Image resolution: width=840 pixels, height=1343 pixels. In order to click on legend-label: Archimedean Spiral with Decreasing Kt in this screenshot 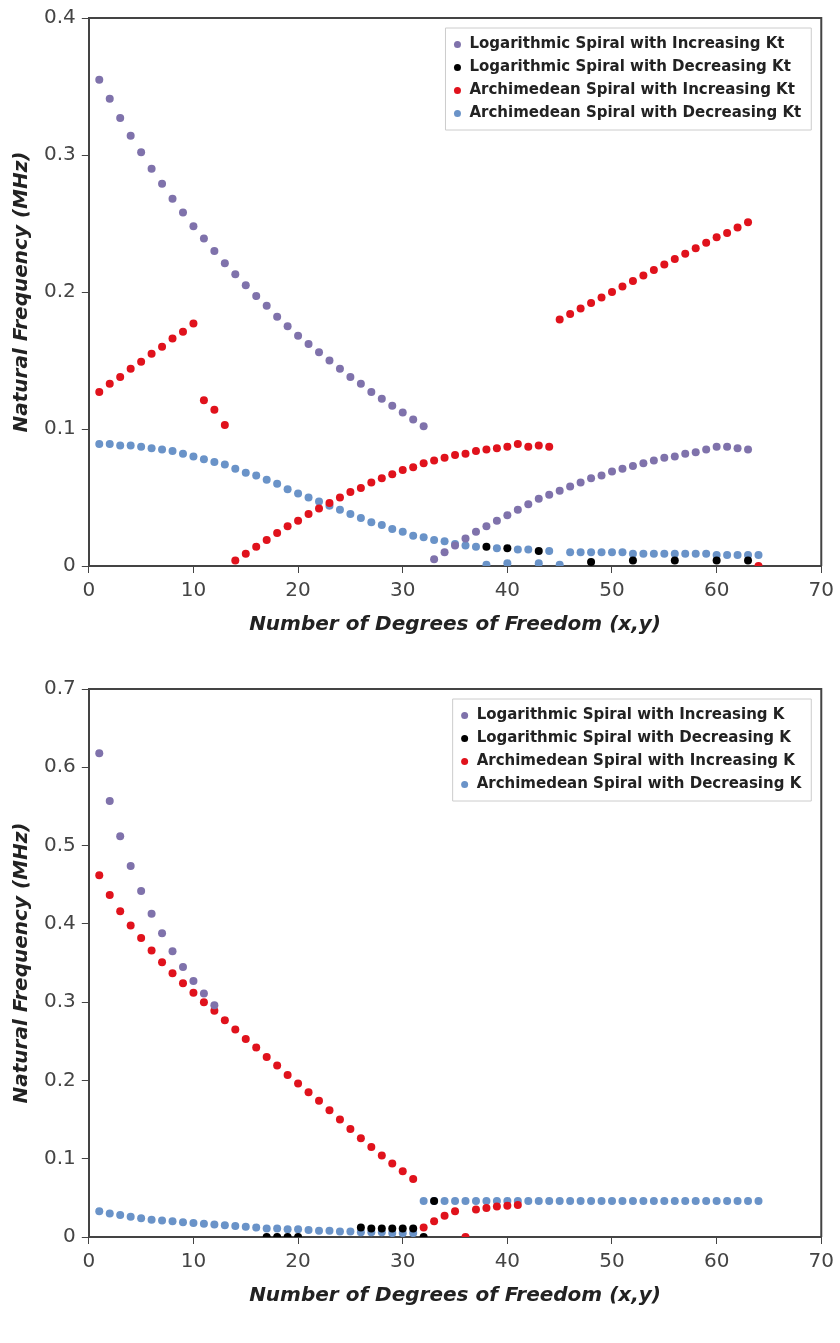, I will do `click(635, 112)`.